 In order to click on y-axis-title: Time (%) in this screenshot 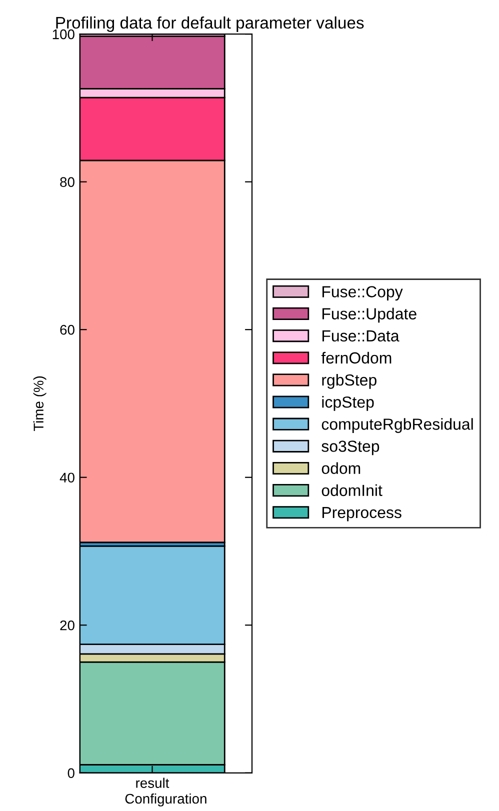, I will do `click(39, 404)`.